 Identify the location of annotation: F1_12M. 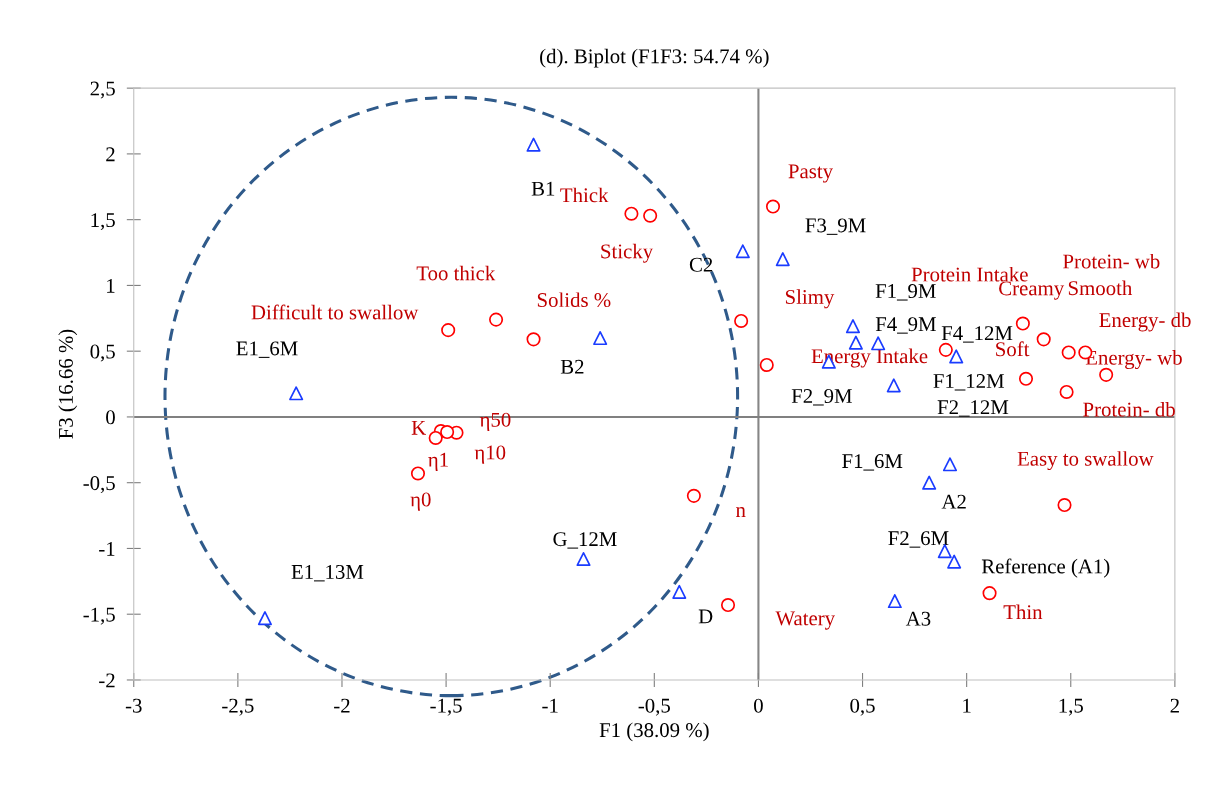
(969, 382).